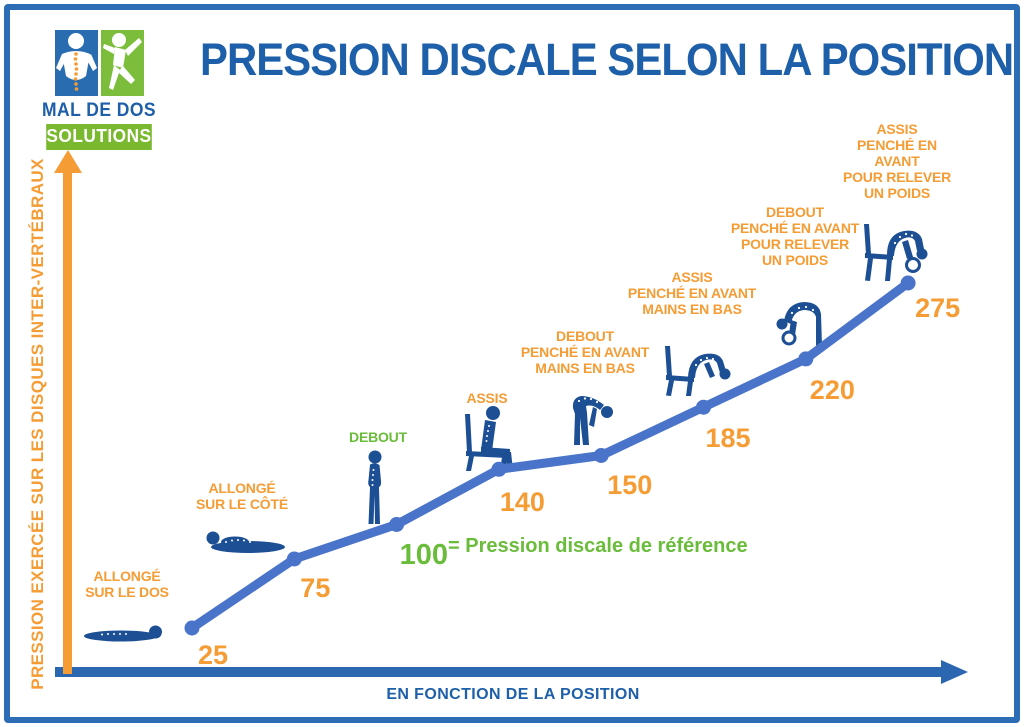 This screenshot has height=727, width=1024. What do you see at coordinates (728, 438) in the screenshot?
I see `pressure-value: 185` at bounding box center [728, 438].